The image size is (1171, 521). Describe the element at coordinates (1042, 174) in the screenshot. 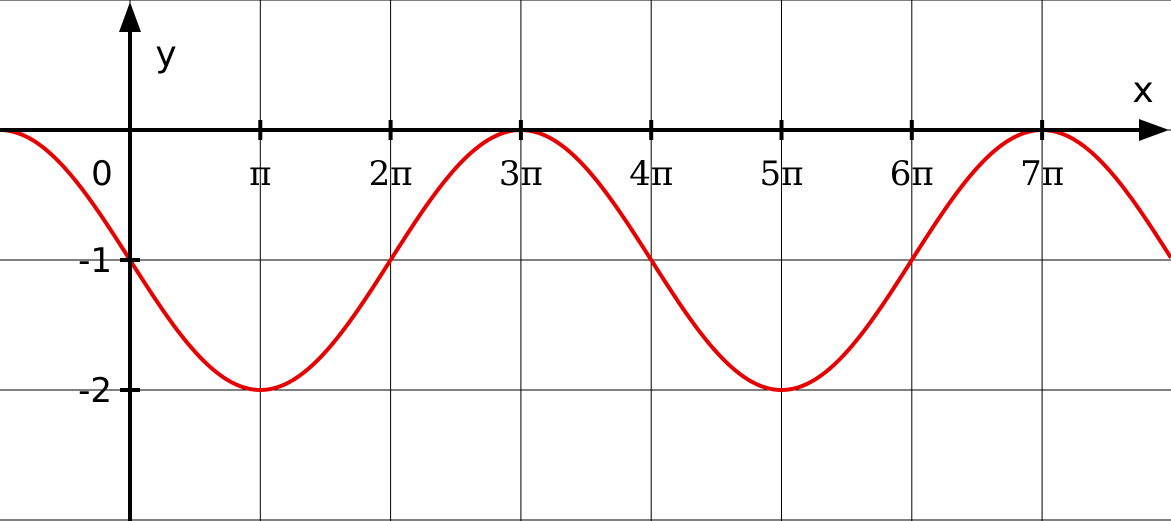

I see `x-tick-label: 7π` at that location.